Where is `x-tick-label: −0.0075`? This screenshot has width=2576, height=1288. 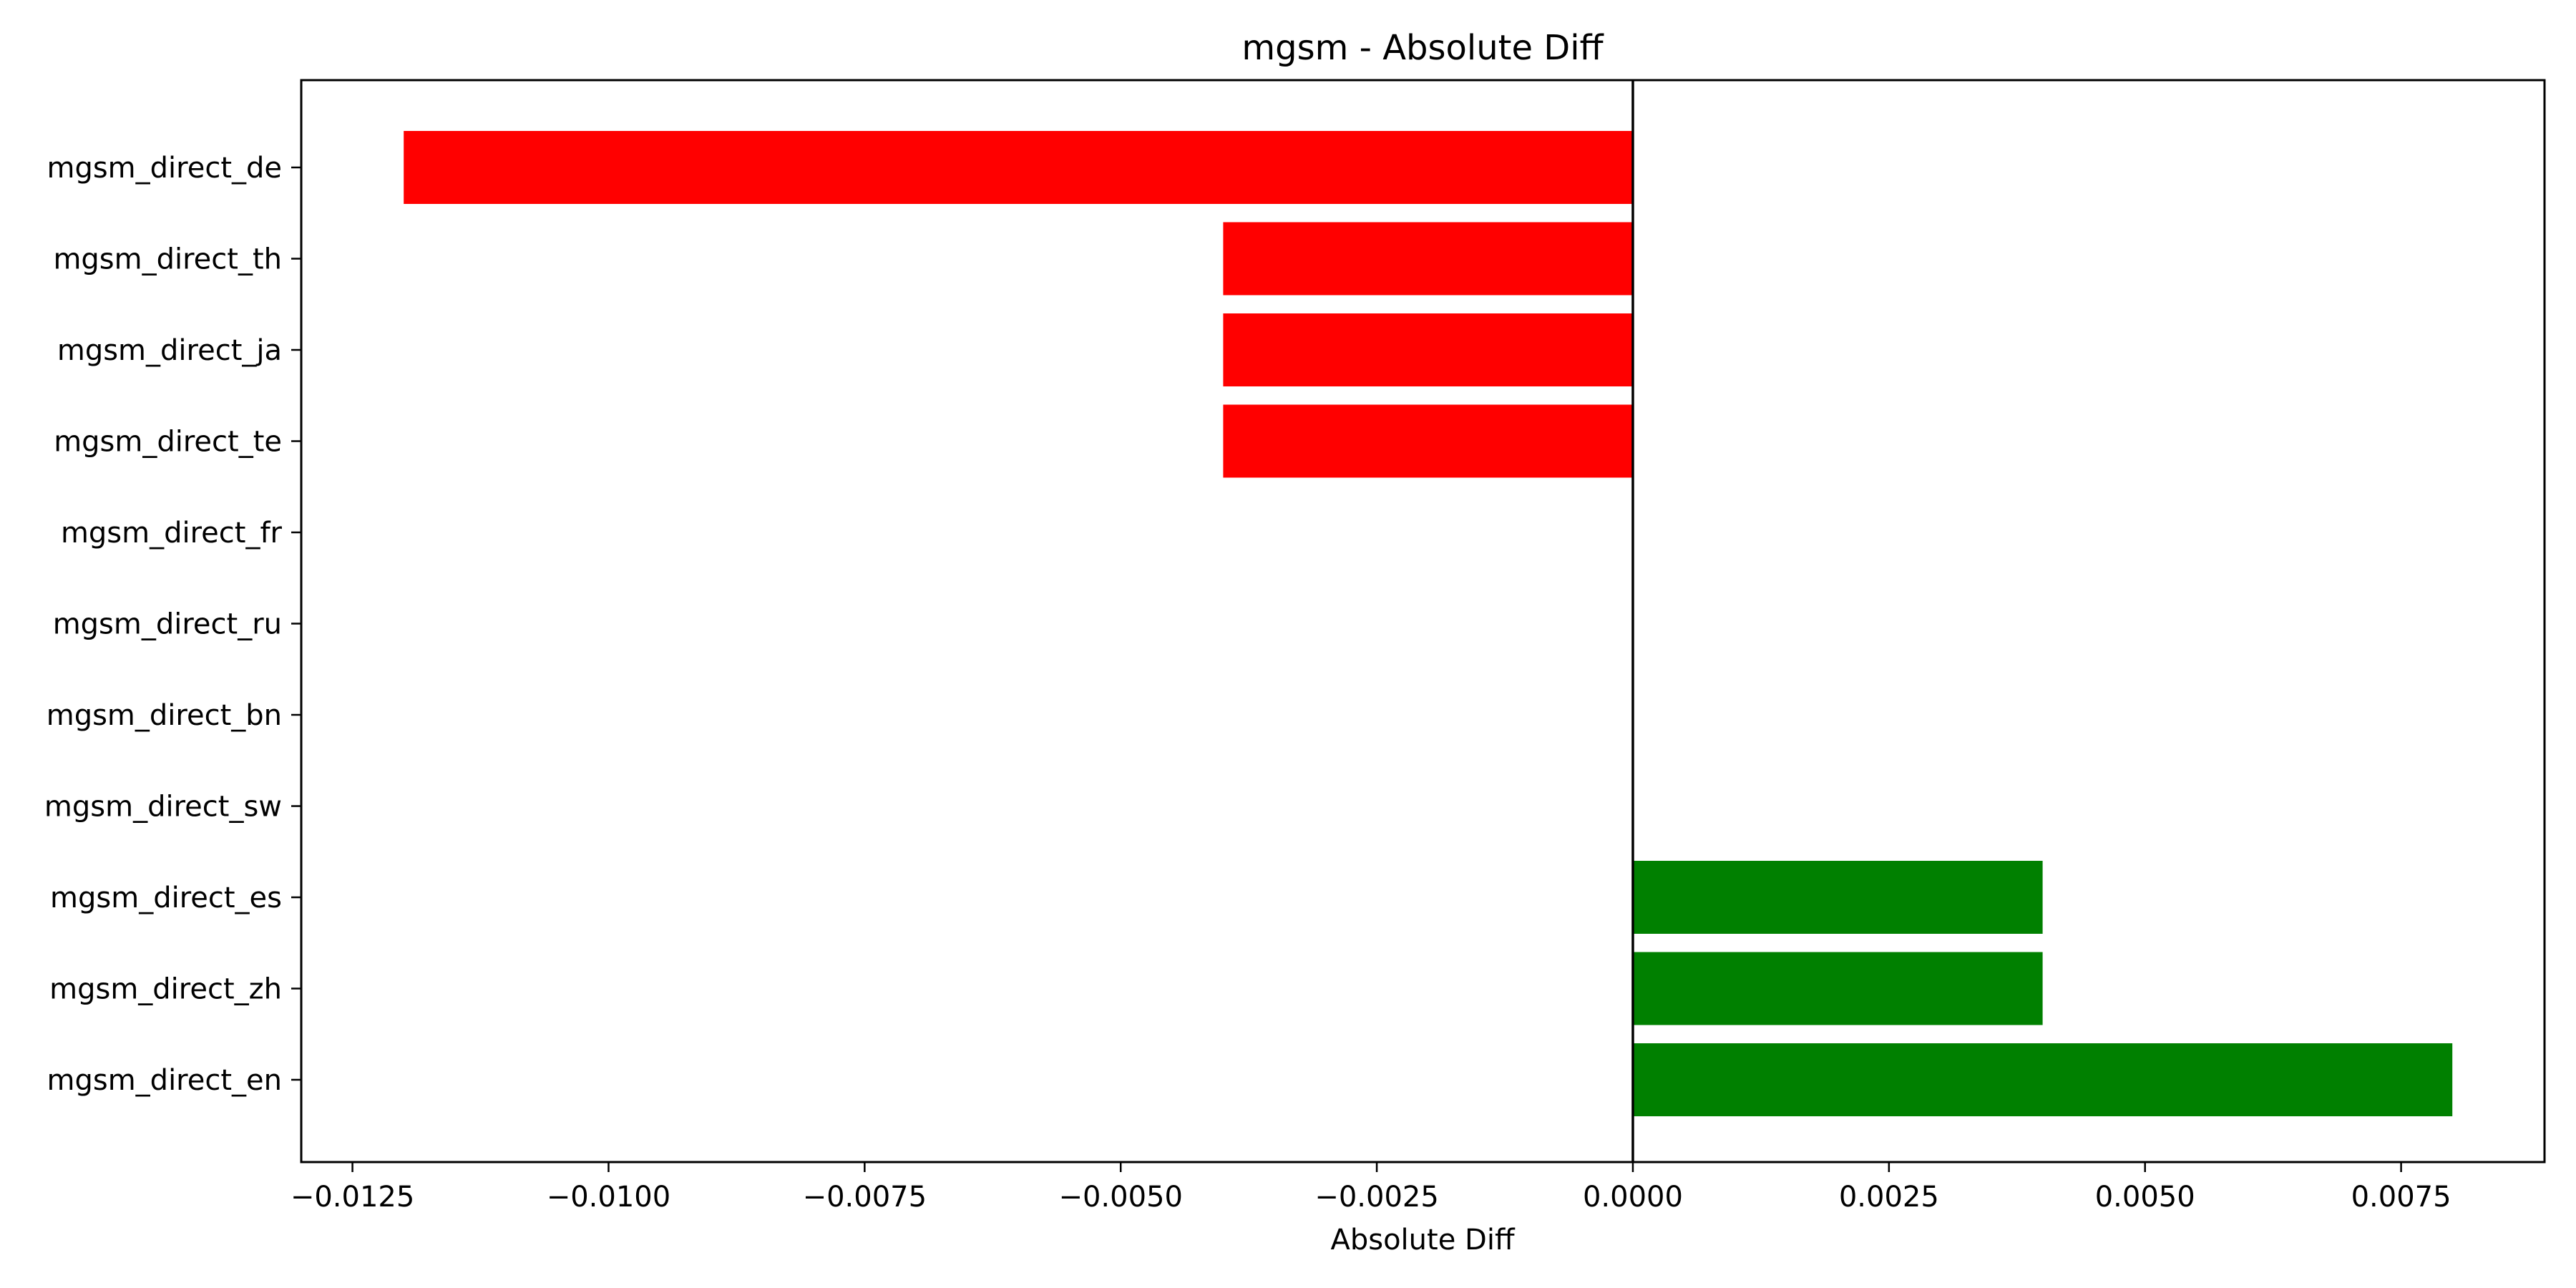
x-tick-label: −0.0075 is located at coordinates (865, 1197).